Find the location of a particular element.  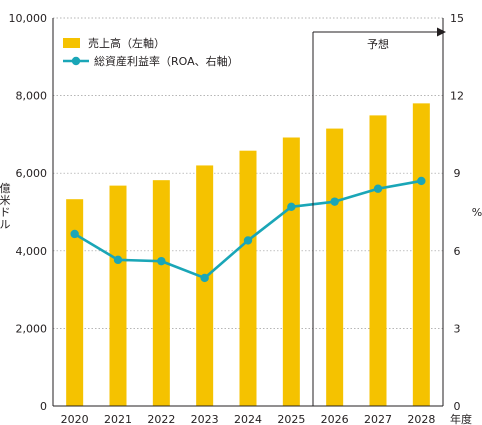

legend-label-bar: 売上高（左軸） is located at coordinates (126, 43).